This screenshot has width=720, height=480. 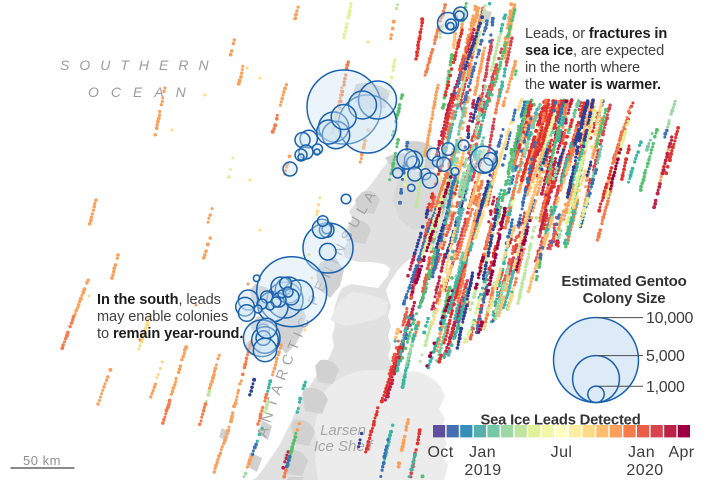 What do you see at coordinates (681, 452) in the screenshot?
I see `svg-text: Apr` at bounding box center [681, 452].